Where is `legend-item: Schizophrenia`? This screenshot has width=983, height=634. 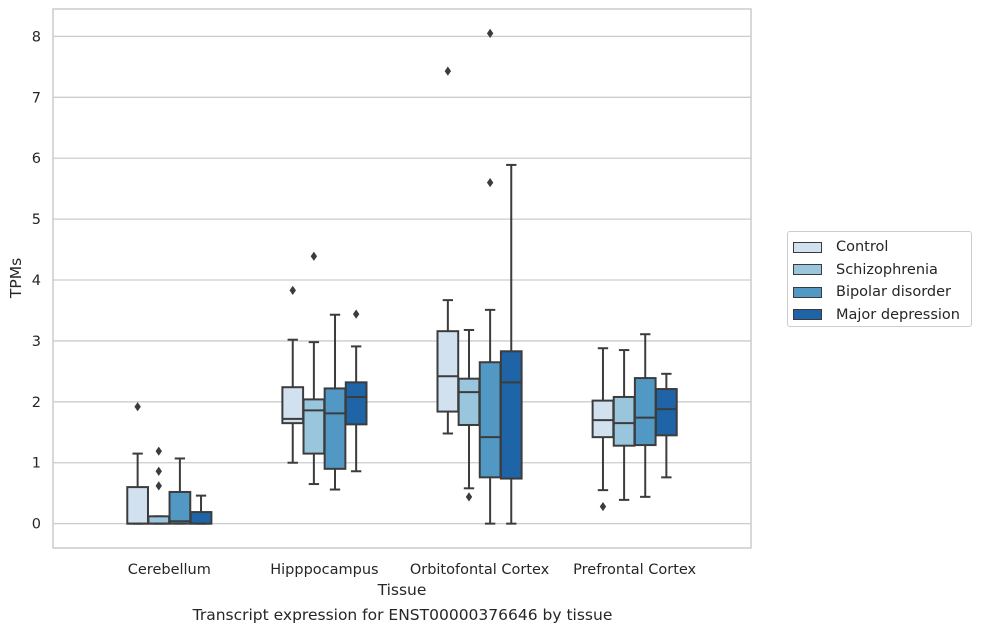
legend-item: Schizophrenia is located at coordinates (882, 270).